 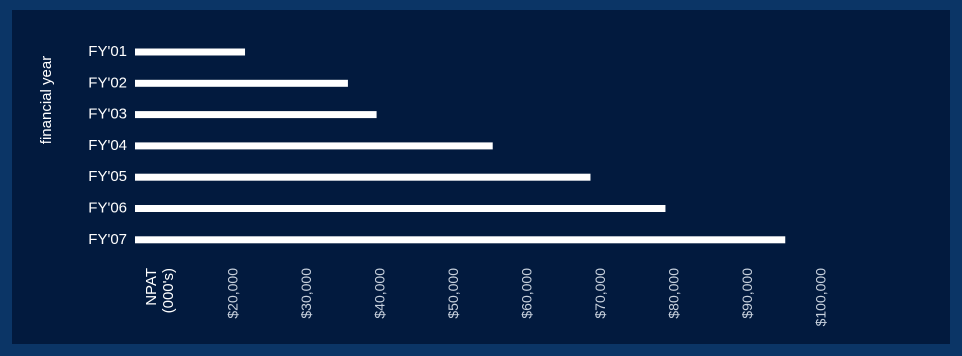 I want to click on category-label: FY'03, so click(x=107, y=114).